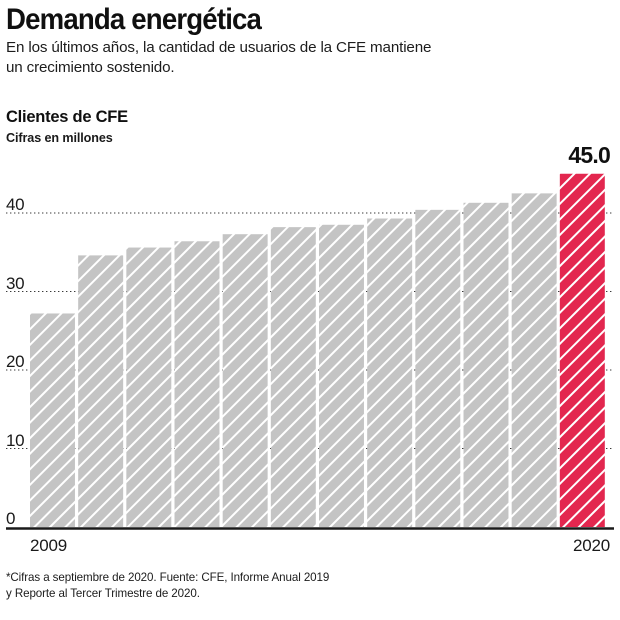  What do you see at coordinates (59, 138) in the screenshot?
I see `chart-subtitle: Cifras en millones` at bounding box center [59, 138].